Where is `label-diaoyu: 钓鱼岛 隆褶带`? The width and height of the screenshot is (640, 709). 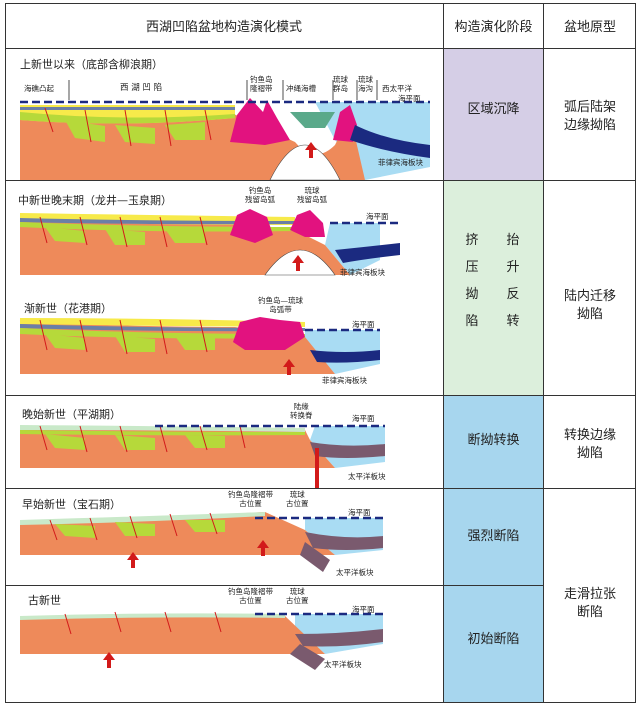 label-diaoyu: 钓鱼岛 隆褶带 is located at coordinates (261, 84).